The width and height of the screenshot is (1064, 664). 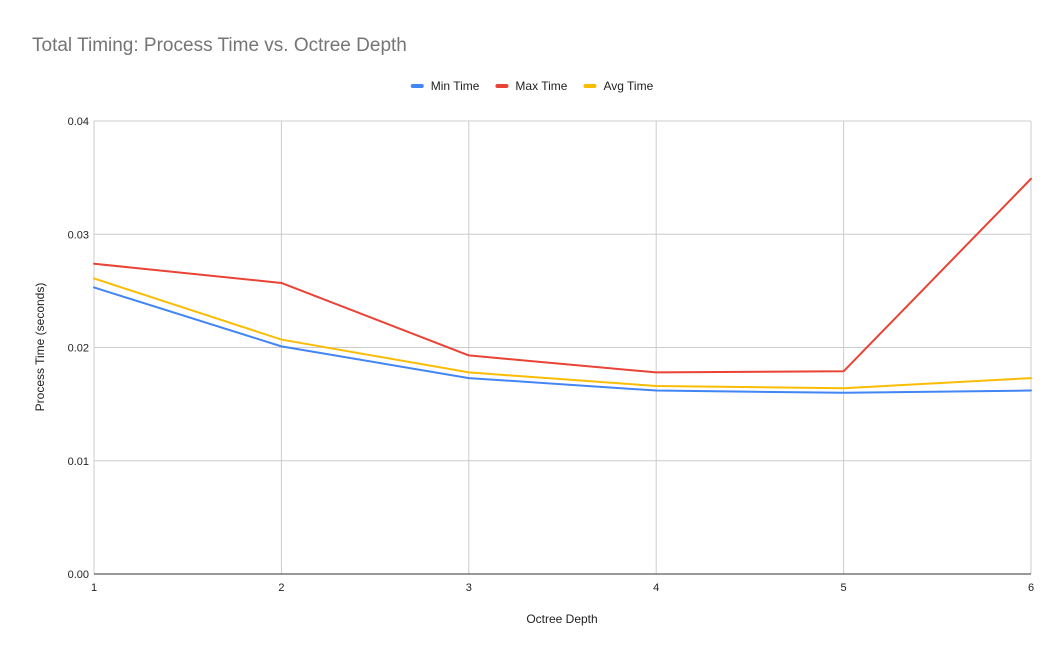 What do you see at coordinates (455, 86) in the screenshot?
I see `legend-label: Min Time` at bounding box center [455, 86].